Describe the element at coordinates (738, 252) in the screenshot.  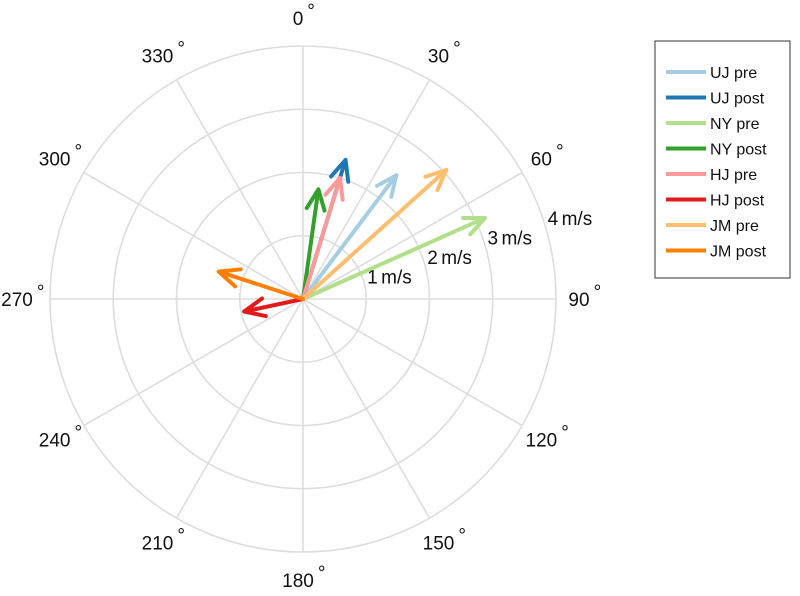
I see `legend-label: JM post` at that location.